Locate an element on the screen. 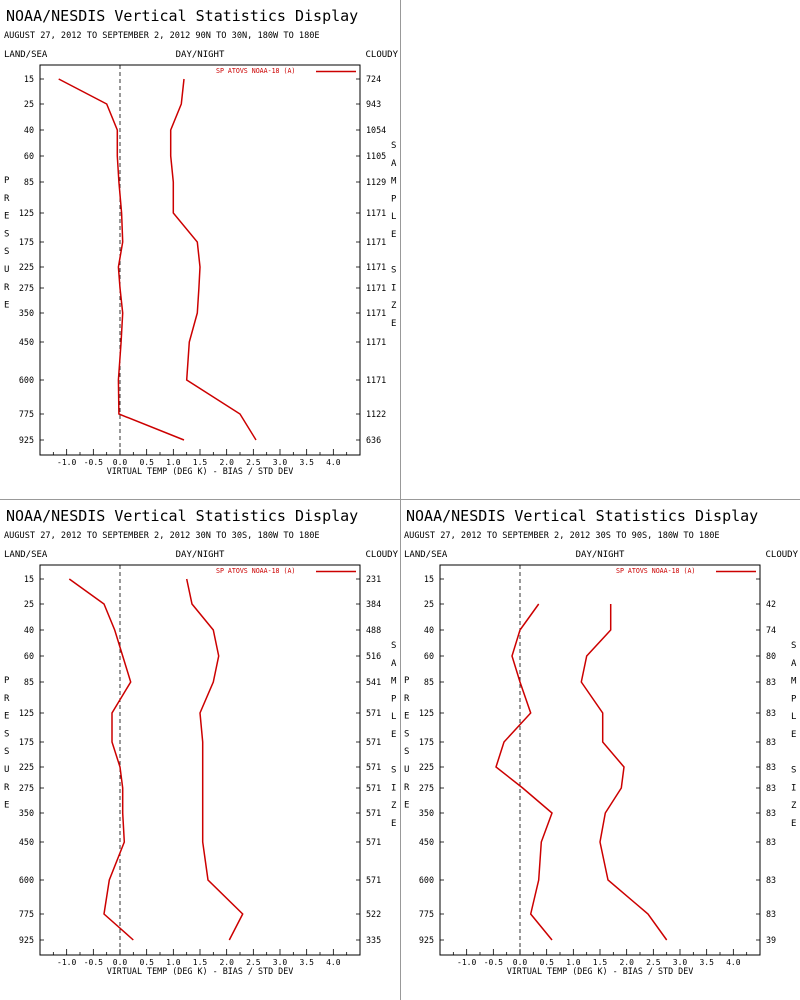  x-tick-label: 2.5 is located at coordinates (653, 962).